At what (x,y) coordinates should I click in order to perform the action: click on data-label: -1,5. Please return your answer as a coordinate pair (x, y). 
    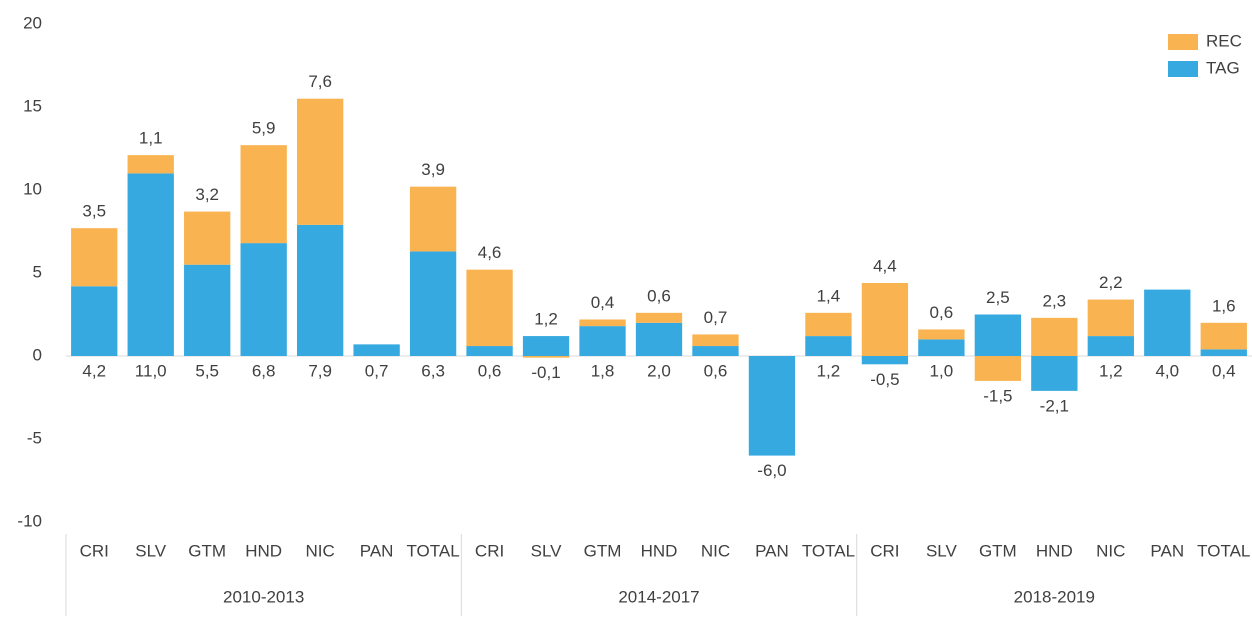
    Looking at the image, I should click on (997, 395).